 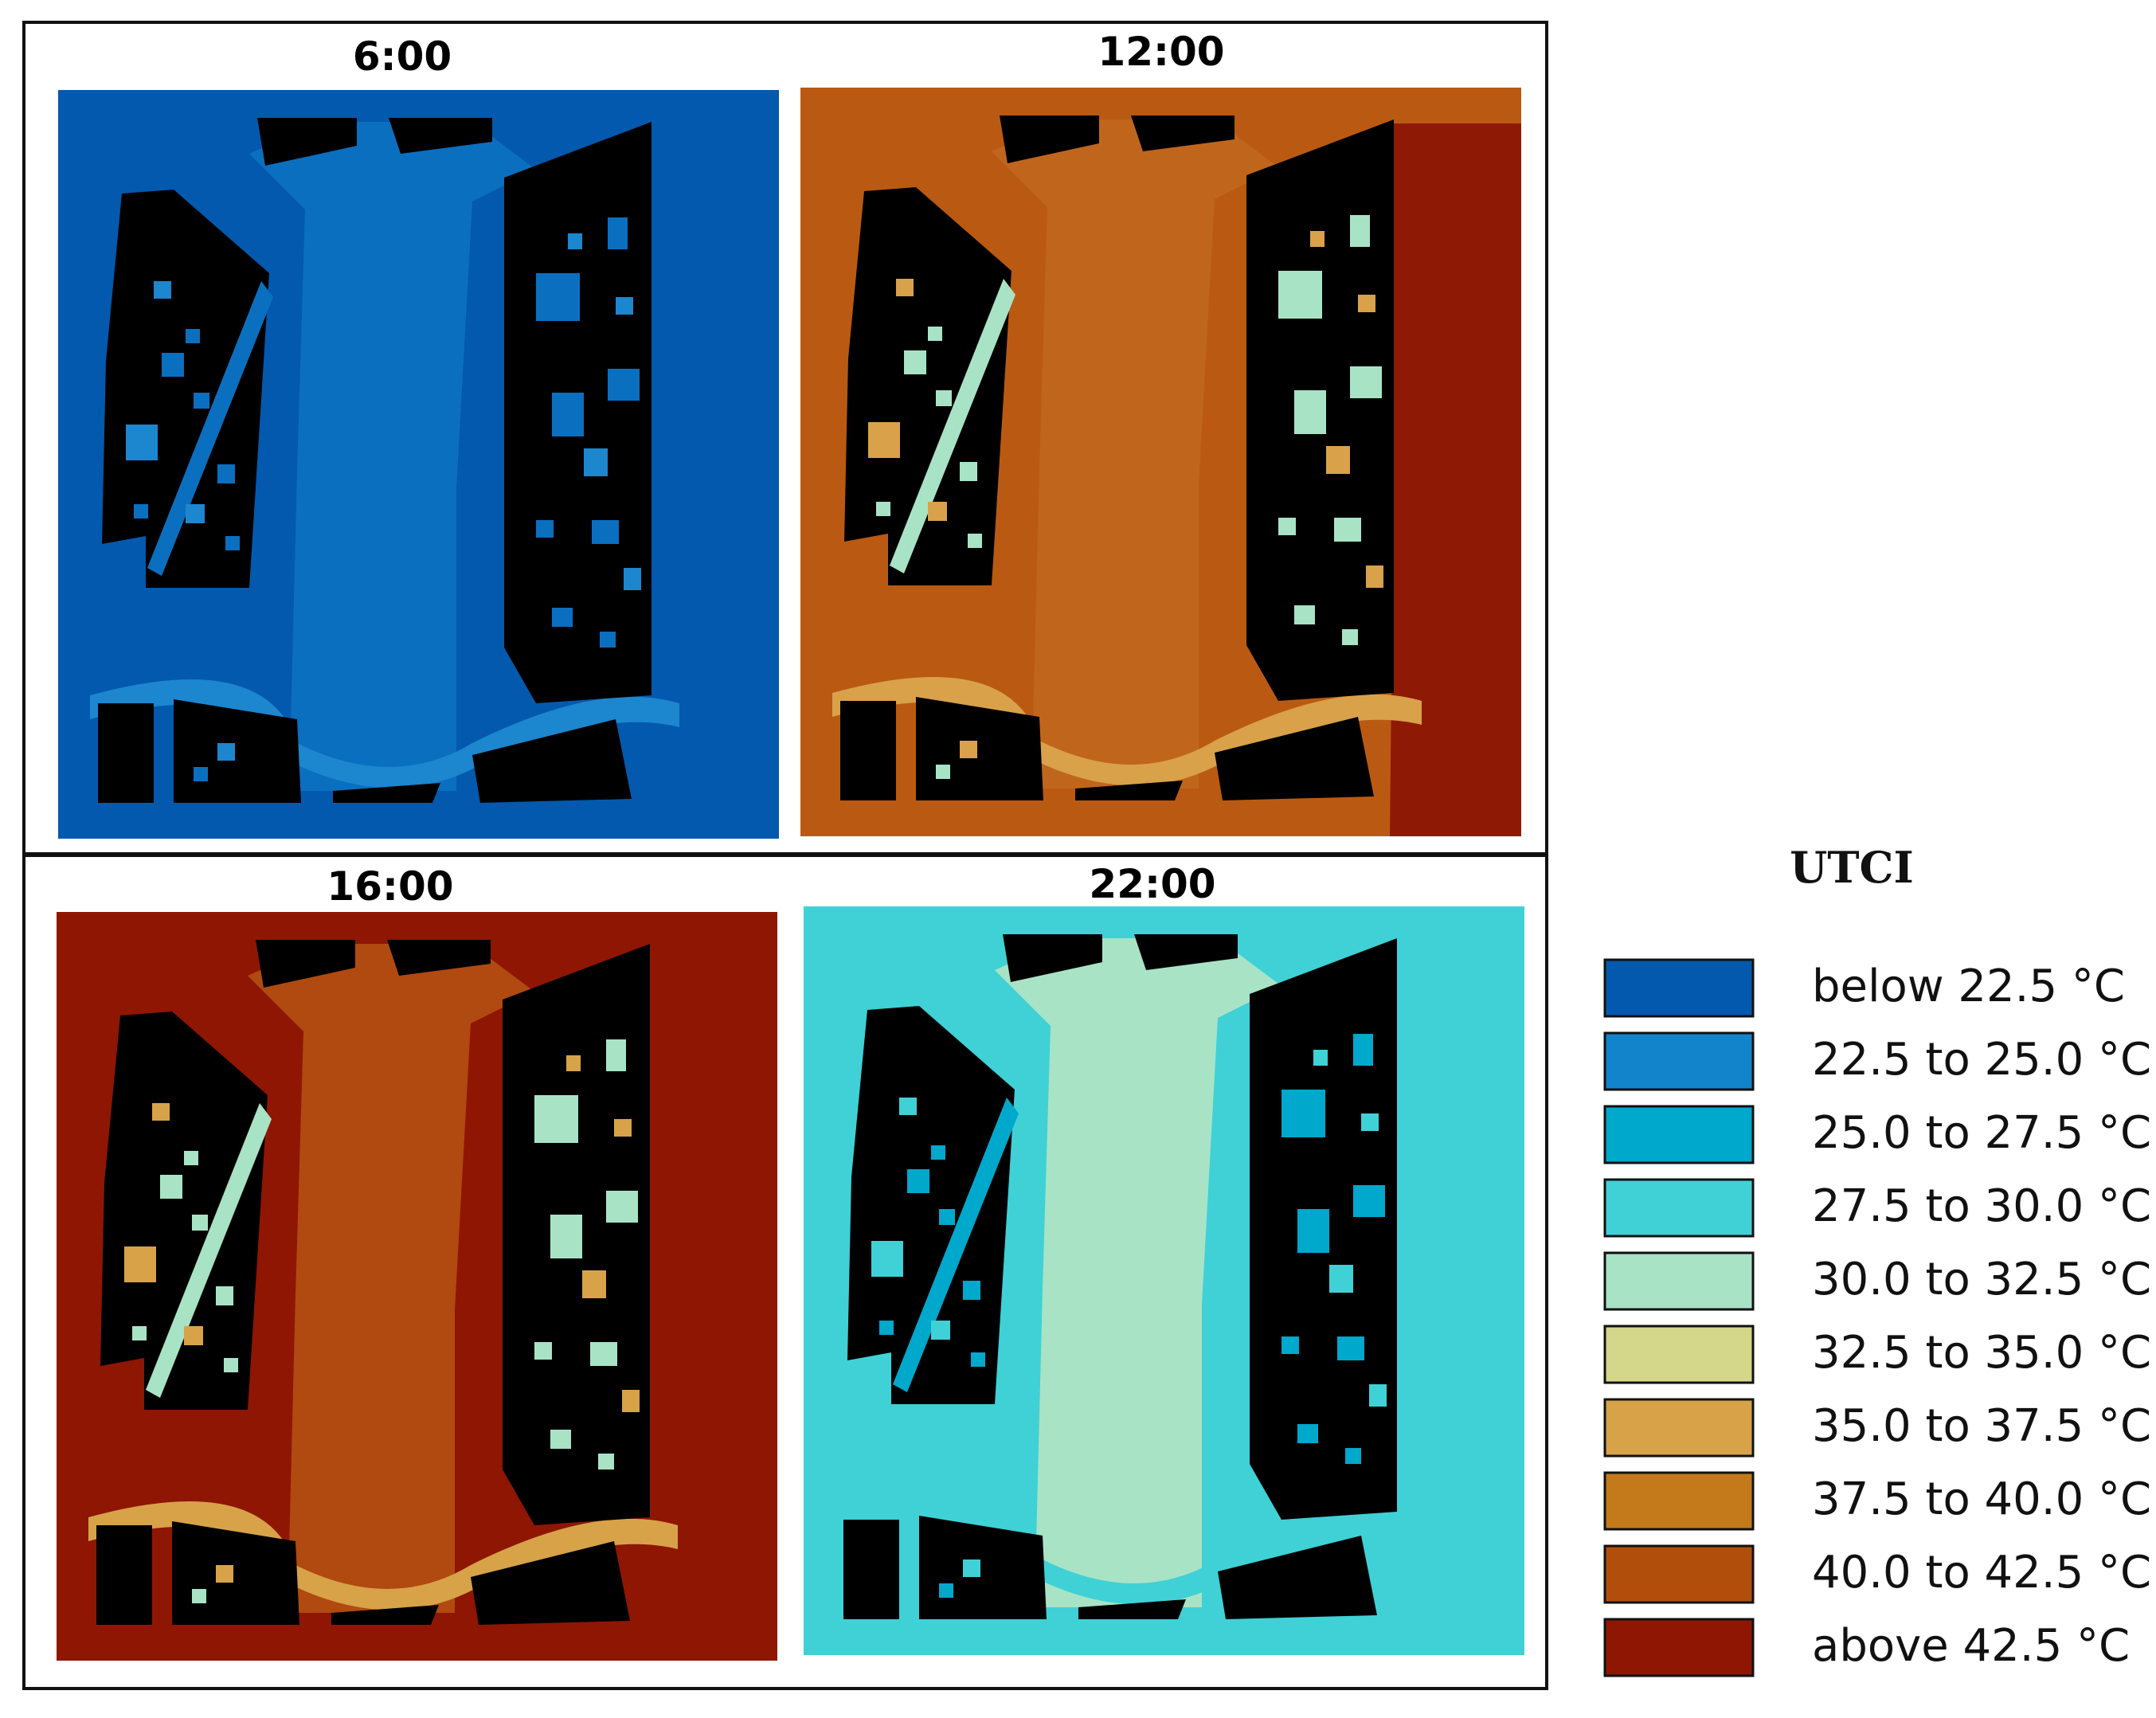 What do you see at coordinates (956, 1245) in the screenshot?
I see `diagonal-path` at bounding box center [956, 1245].